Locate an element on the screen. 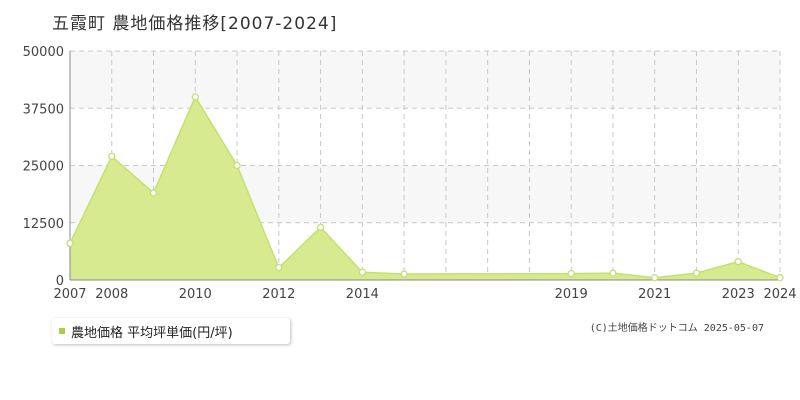 The width and height of the screenshot is (800, 400). y-tick-label: 25000 is located at coordinates (43, 167).